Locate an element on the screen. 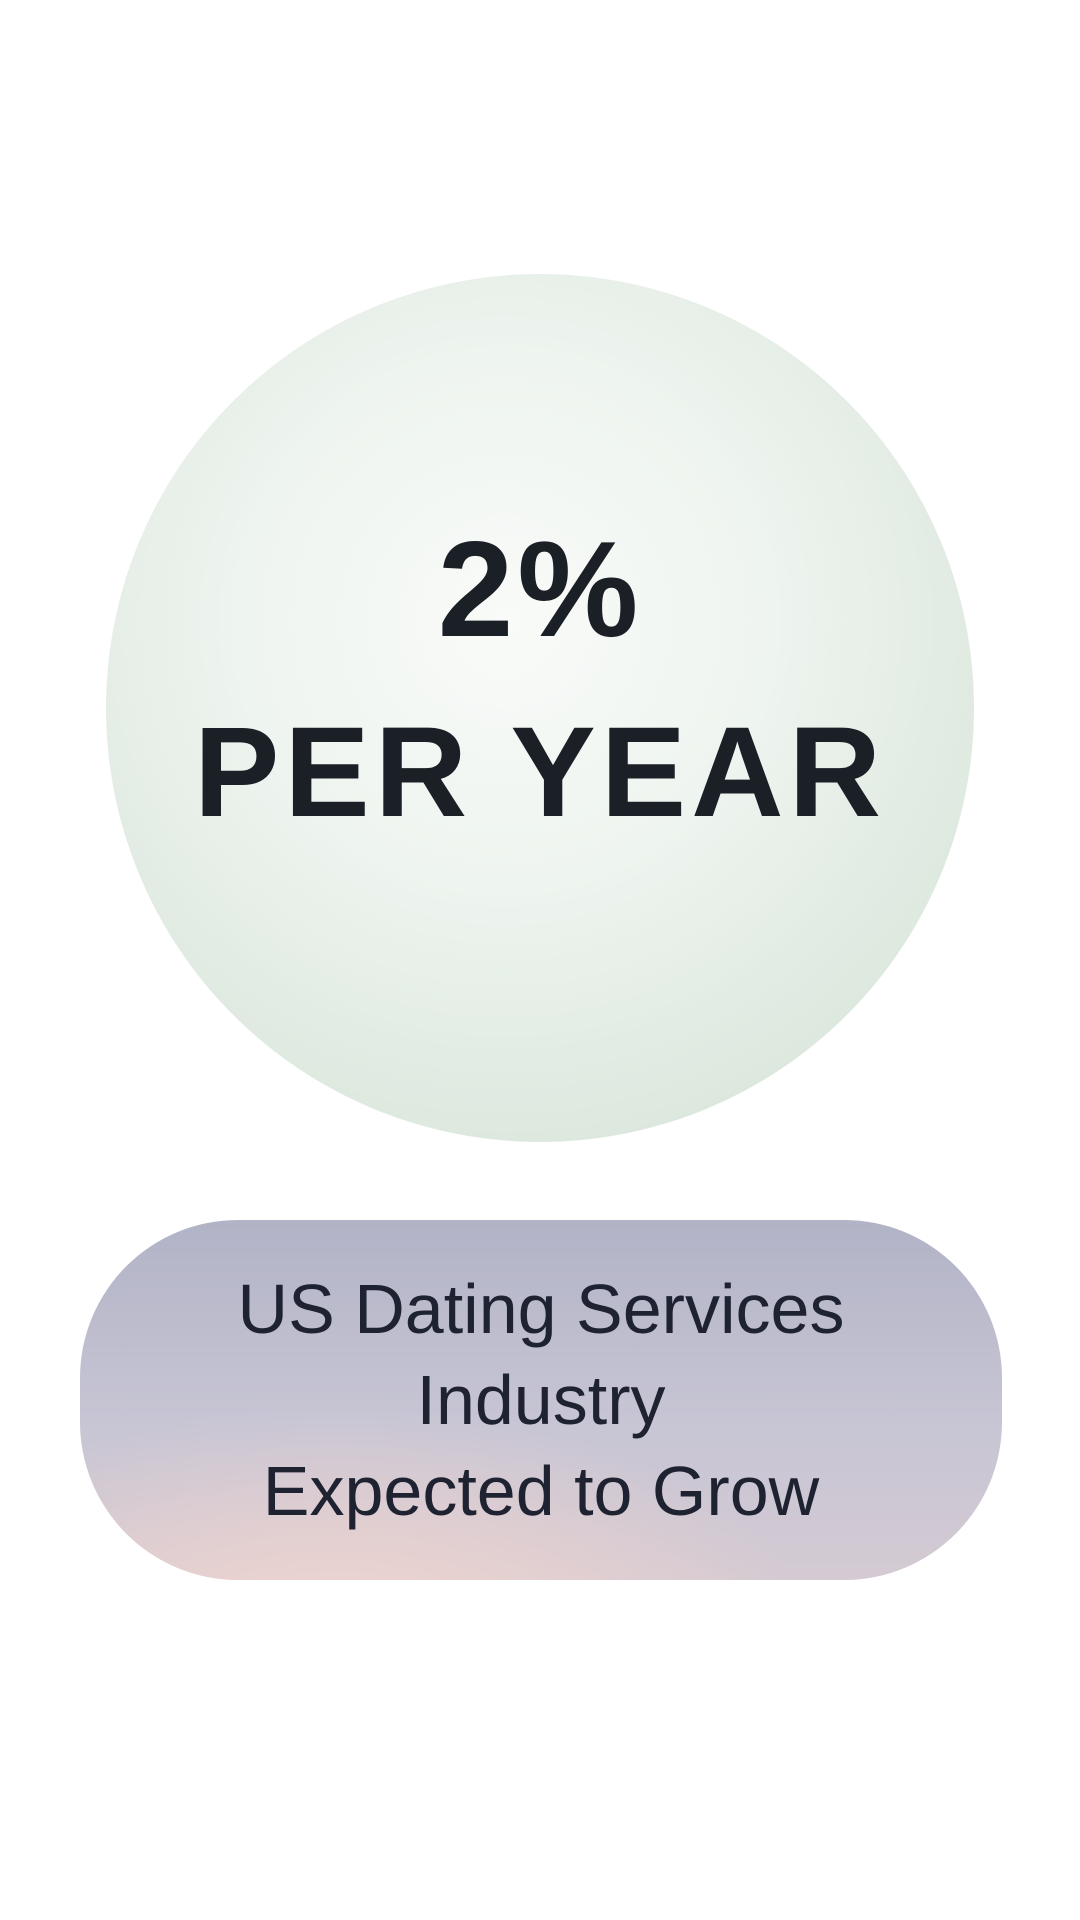  stat-label: PER YEAR is located at coordinates (540, 772).